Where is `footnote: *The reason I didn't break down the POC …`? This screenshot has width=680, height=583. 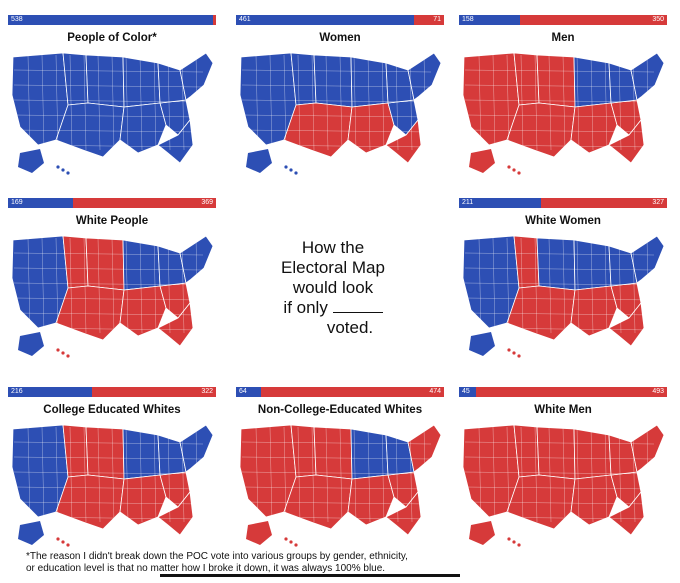
footnote: *The reason I didn't break down the POC … is located at coordinates (256, 563).